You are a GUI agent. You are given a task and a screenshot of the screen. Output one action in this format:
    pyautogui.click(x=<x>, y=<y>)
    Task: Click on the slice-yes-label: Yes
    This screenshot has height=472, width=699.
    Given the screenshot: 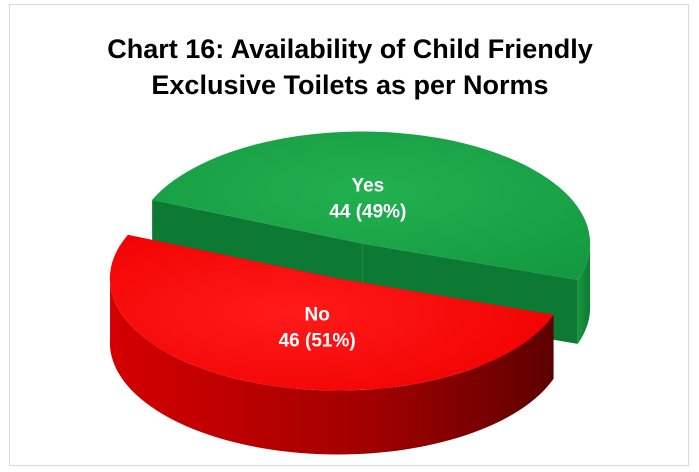 What is the action you would take?
    pyautogui.click(x=367, y=185)
    